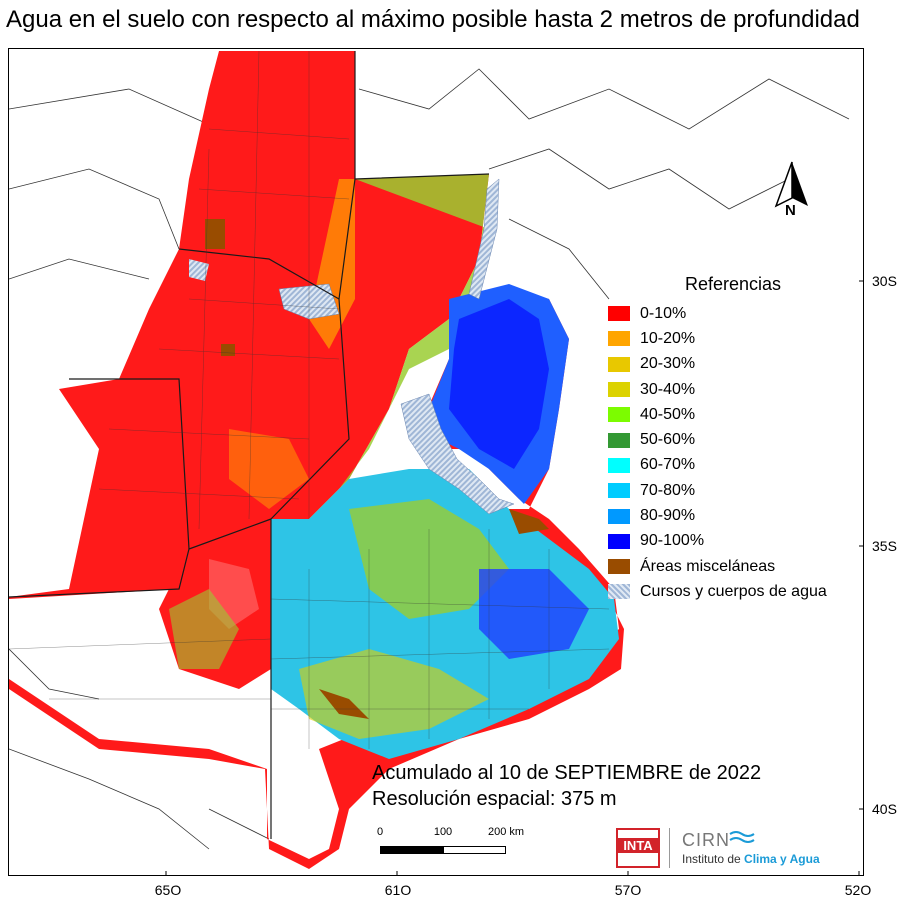 This screenshot has width=900, height=900. I want to click on x-tick-label: 57O, so click(628, 890).